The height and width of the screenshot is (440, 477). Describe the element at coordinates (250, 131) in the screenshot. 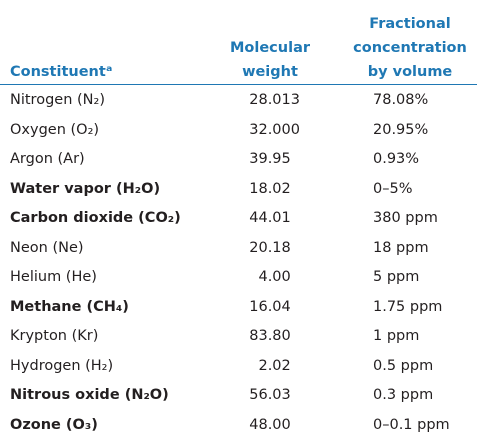

I see `table-cell: 32.000` at that location.